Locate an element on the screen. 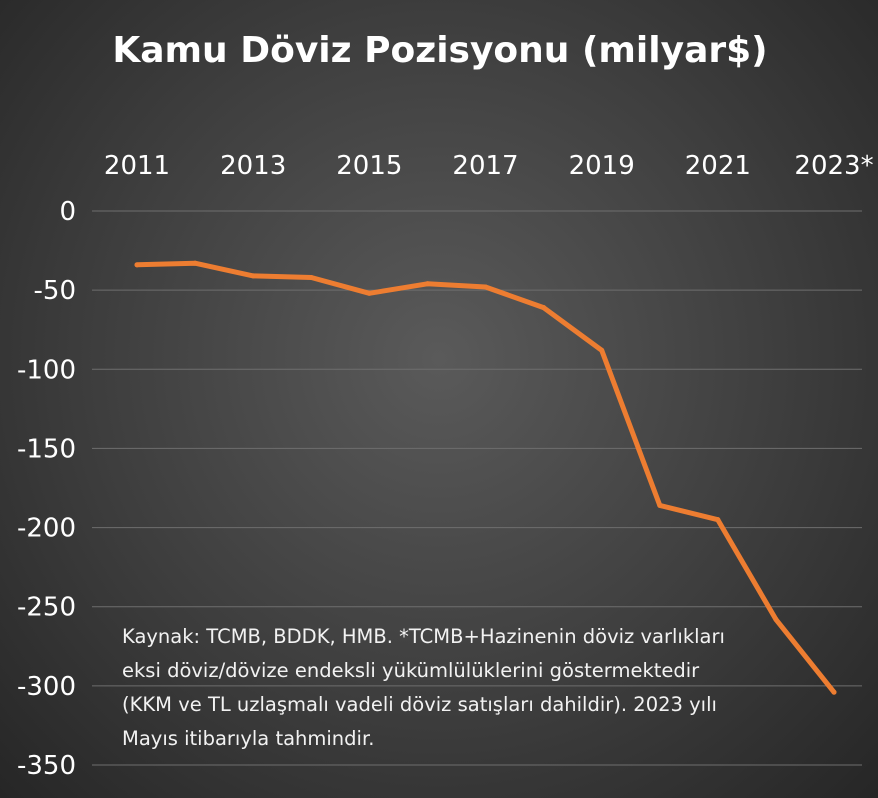  x-axis-tick-labels: 2011 2013 2015 2017 2019 2021 2023* is located at coordinates (489, 166).